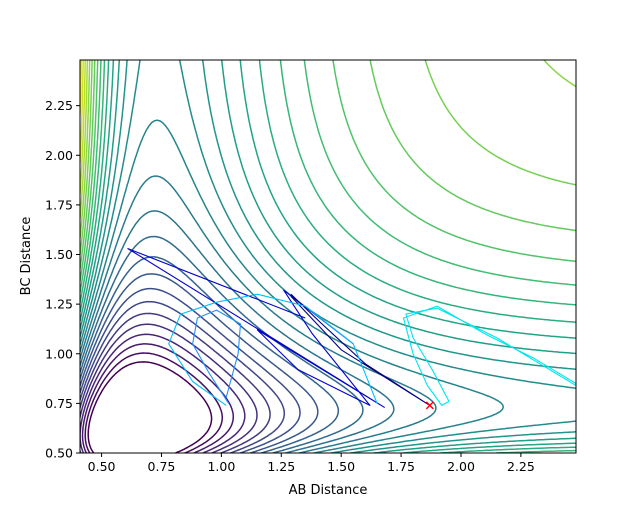 This screenshot has width=640, height=509. I want to click on x-tick-label: 1.25, so click(281, 466).